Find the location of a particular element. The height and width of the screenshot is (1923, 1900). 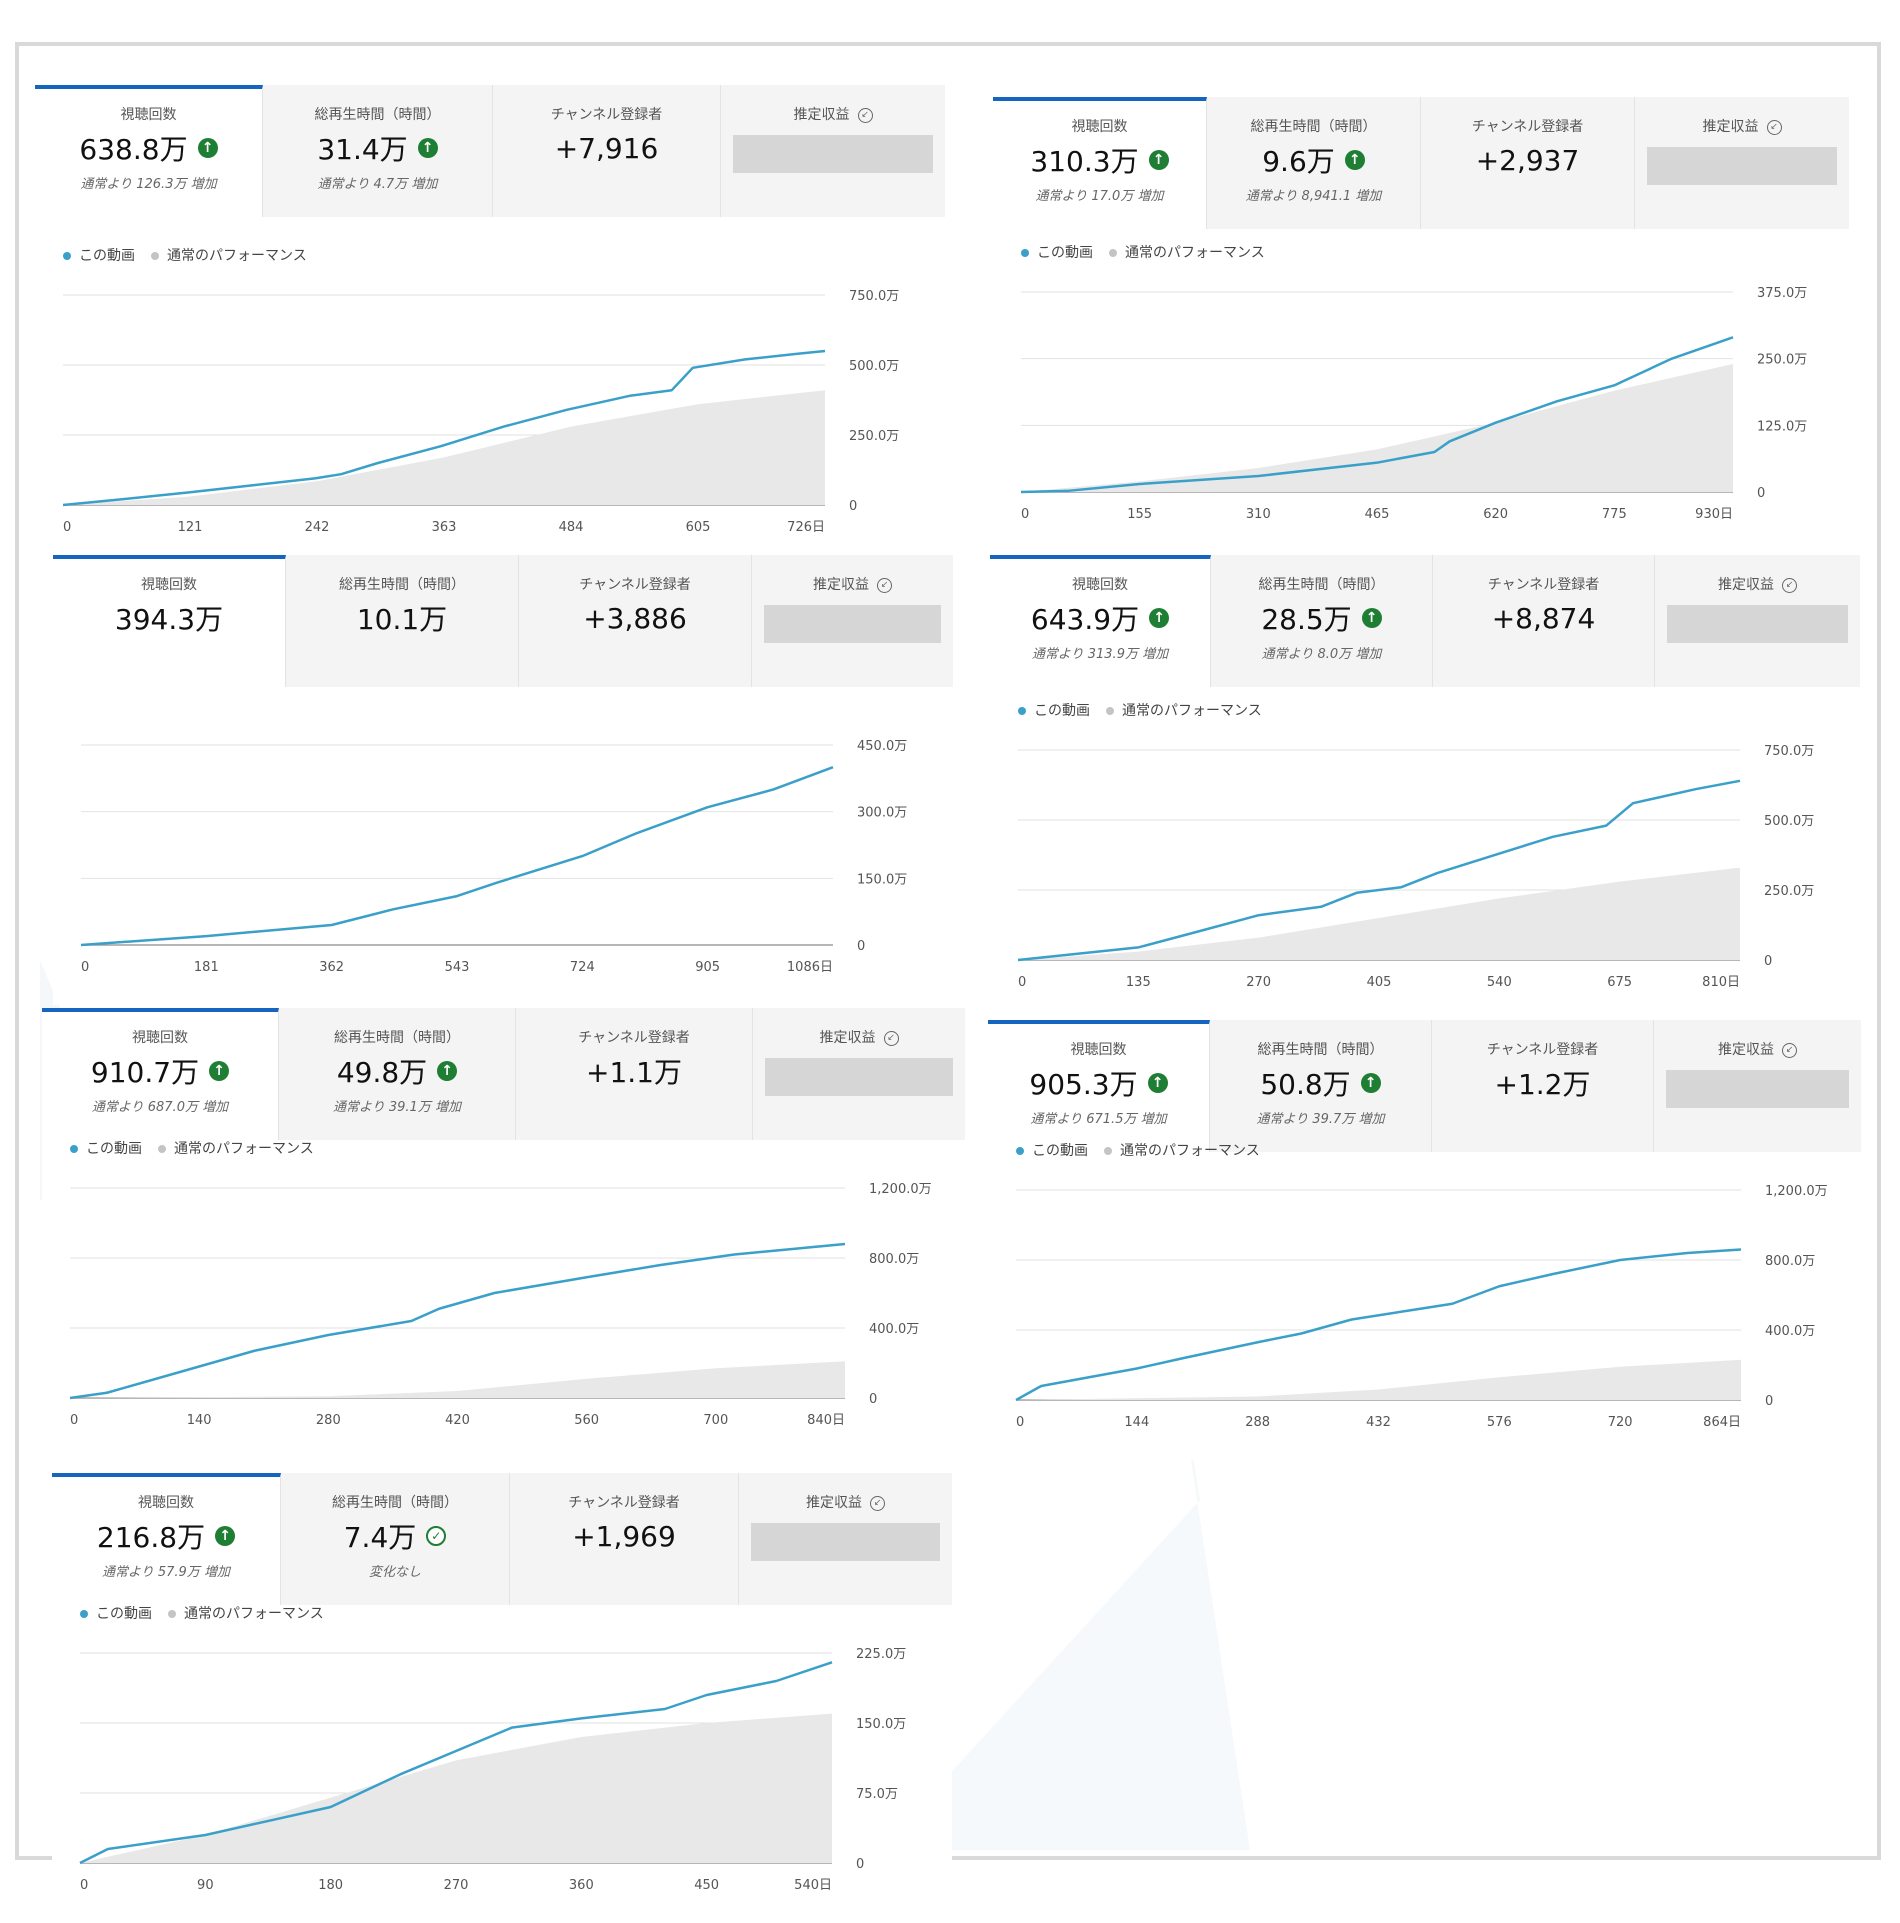

metric-tab: 視聴回数 910.7万 ↑ 通常より 687.0万 増加 is located at coordinates (160, 1074).